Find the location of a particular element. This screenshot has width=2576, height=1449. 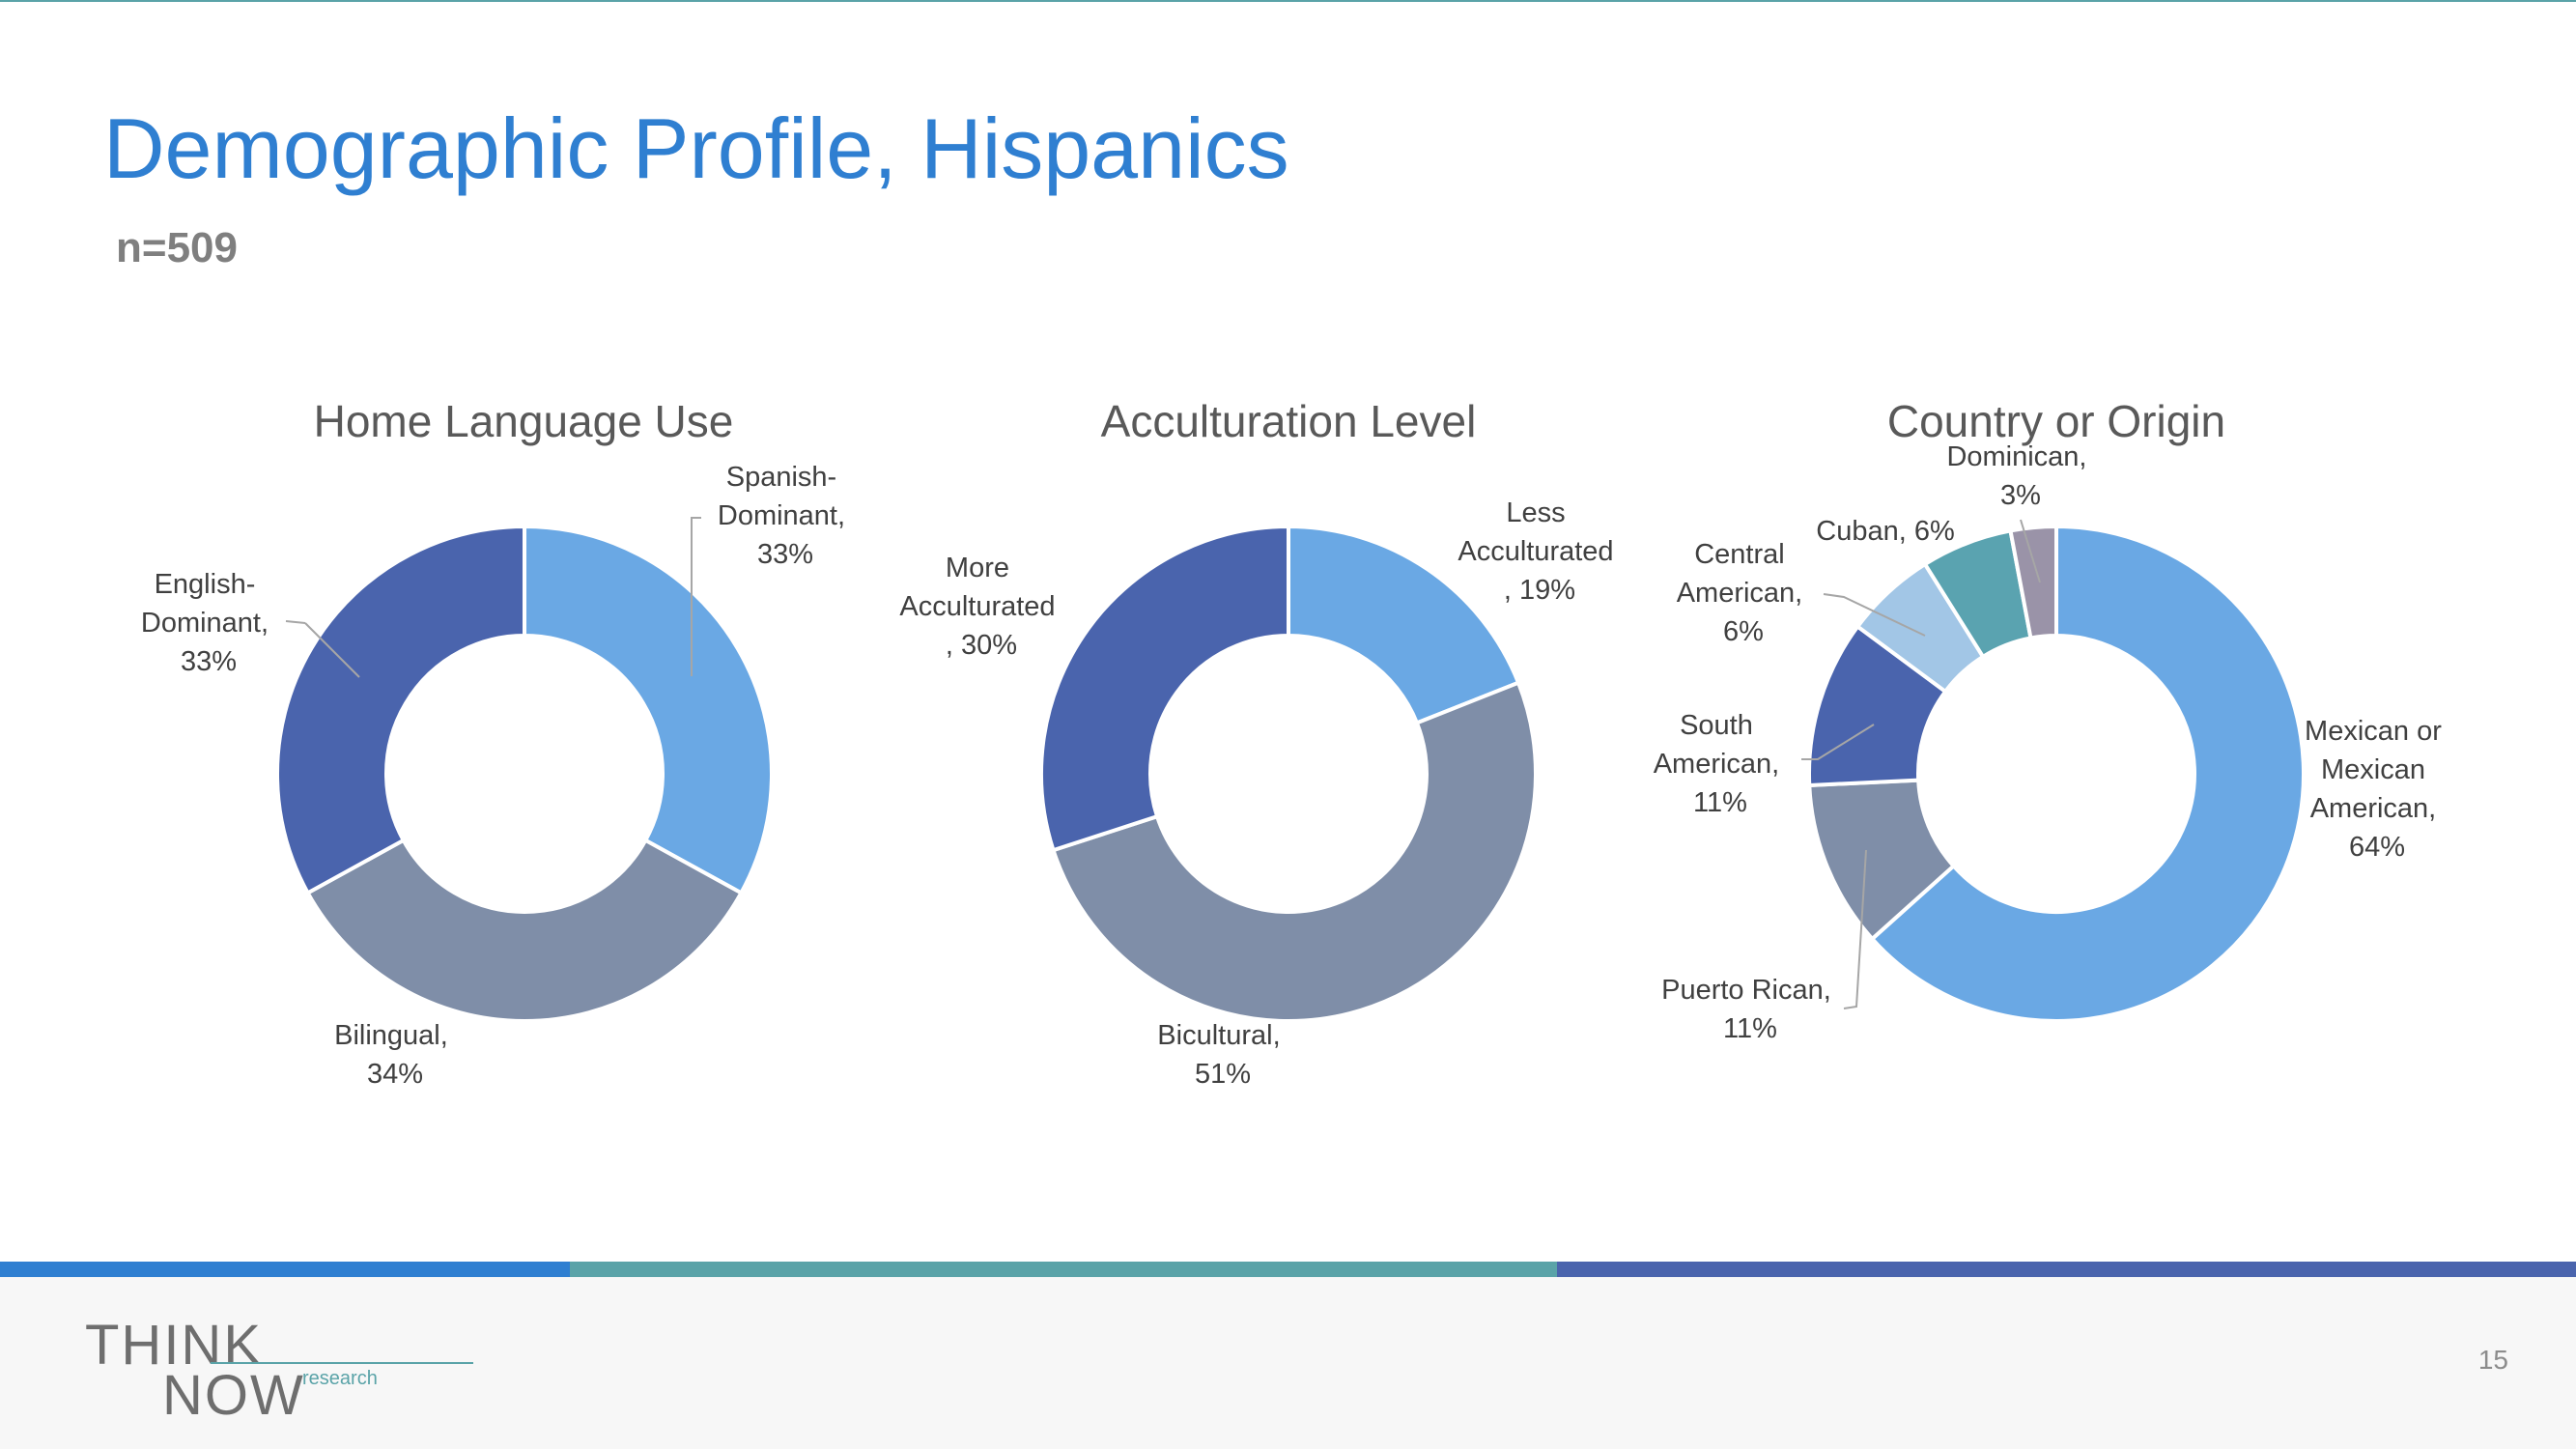

slices-country-origin is located at coordinates (2056, 773).